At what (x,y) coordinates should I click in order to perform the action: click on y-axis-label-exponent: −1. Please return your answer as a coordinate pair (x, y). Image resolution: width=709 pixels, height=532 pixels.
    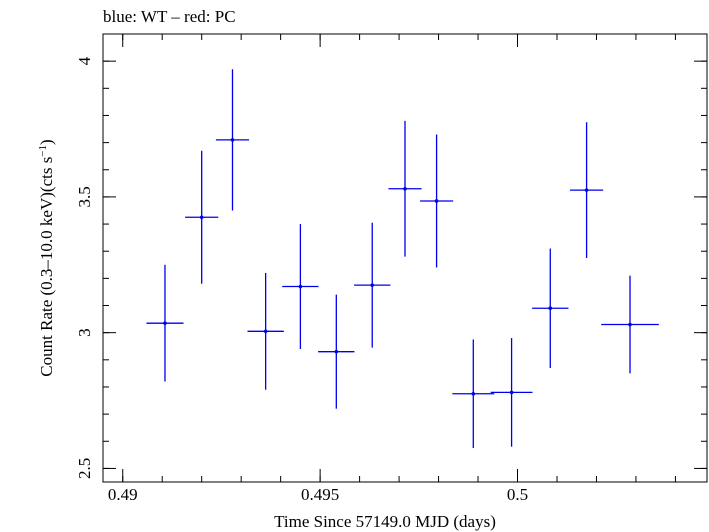
    Looking at the image, I should click on (43, 151).